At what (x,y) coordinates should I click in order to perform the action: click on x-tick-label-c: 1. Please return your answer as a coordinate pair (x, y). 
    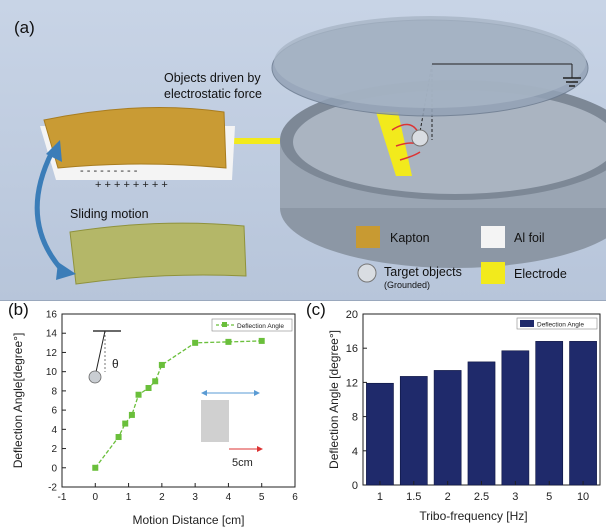
    Looking at the image, I should click on (380, 497).